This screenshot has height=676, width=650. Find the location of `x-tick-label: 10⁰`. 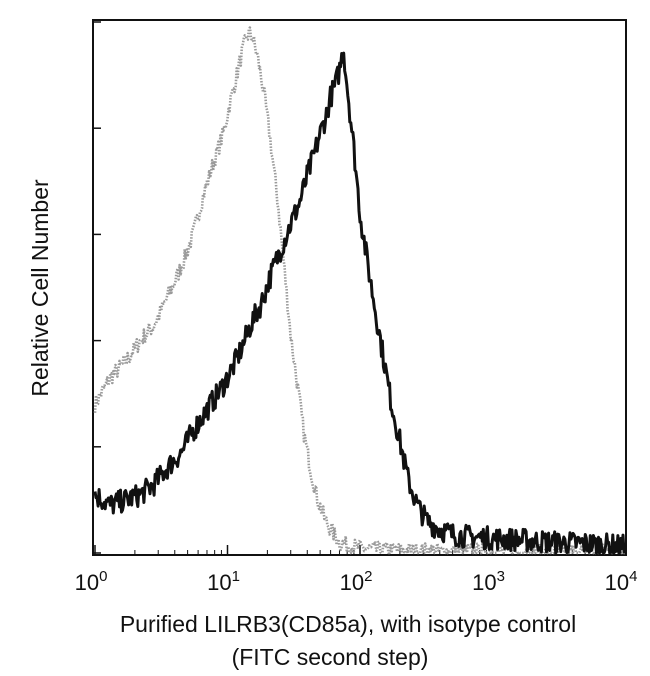

x-tick-label: 10⁰ is located at coordinates (91, 581).